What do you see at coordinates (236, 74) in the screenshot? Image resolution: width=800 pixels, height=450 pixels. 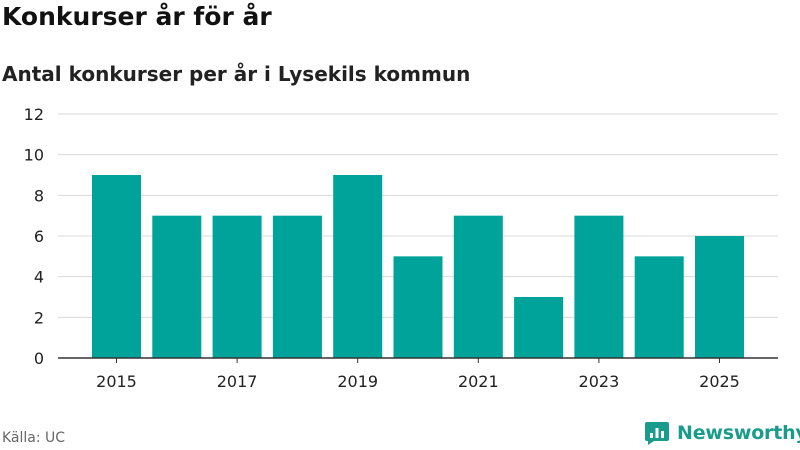 I see `chart-subtitle: Antal konkurser per år i Lysekils kommun` at bounding box center [236, 74].